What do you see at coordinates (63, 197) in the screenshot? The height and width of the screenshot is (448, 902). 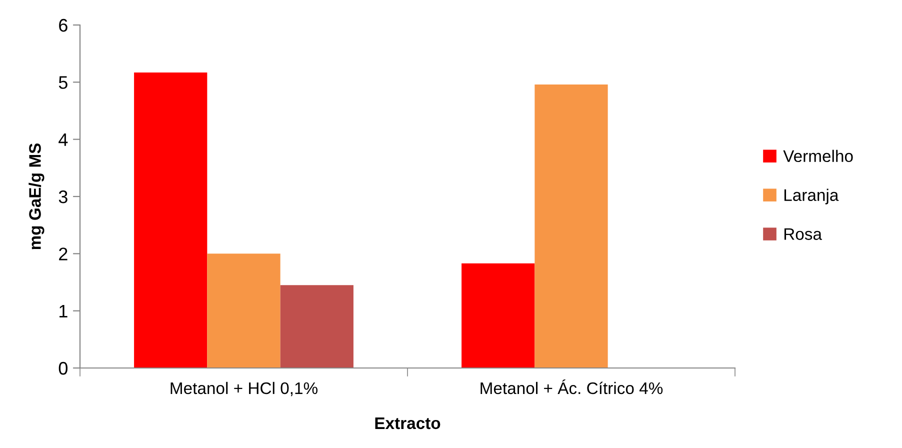 I see `y-tick-label: 3` at bounding box center [63, 197].